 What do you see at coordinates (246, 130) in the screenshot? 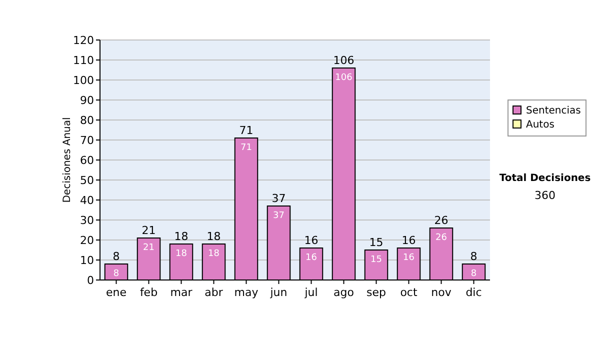
I see `total-label: 71` at bounding box center [246, 130].